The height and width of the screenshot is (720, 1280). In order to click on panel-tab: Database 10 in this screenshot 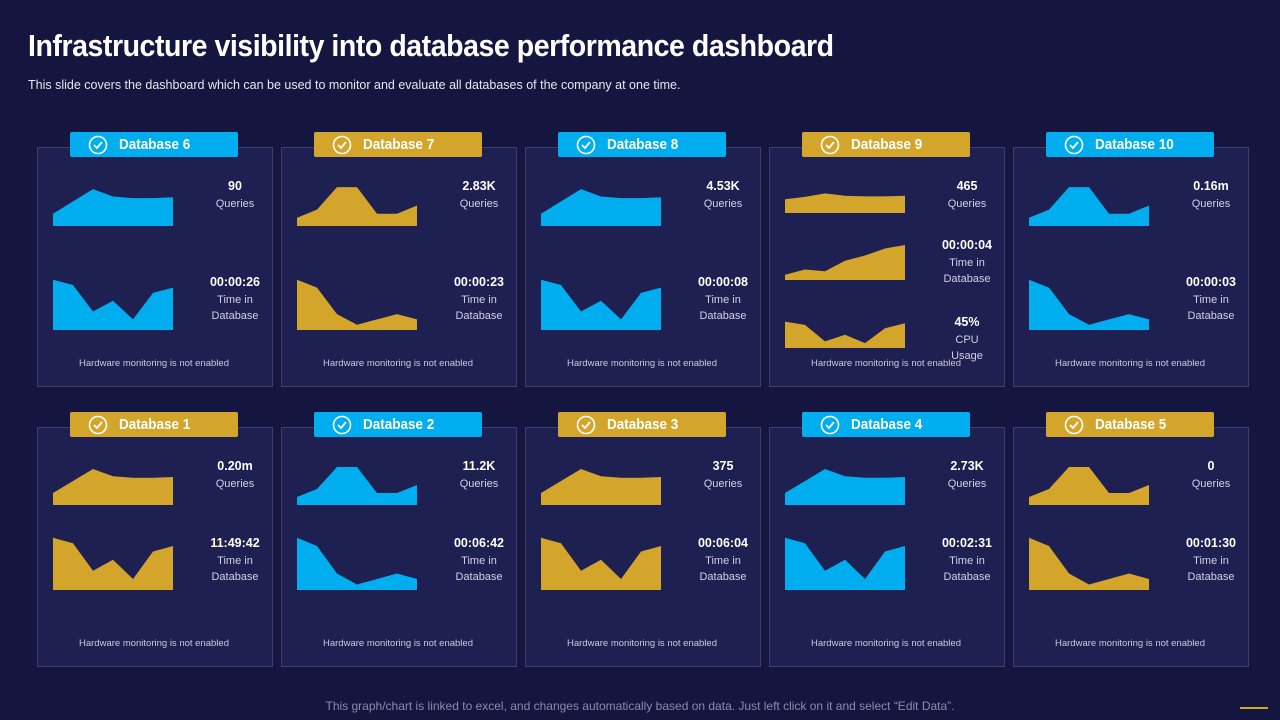, I will do `click(1130, 144)`.